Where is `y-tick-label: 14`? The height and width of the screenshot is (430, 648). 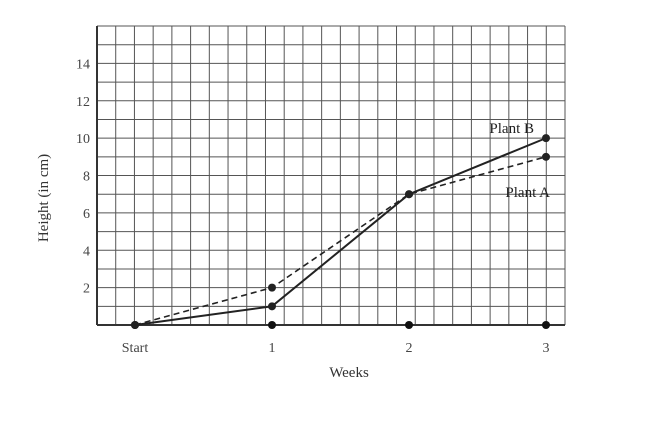 y-tick-label: 14 is located at coordinates (83, 64).